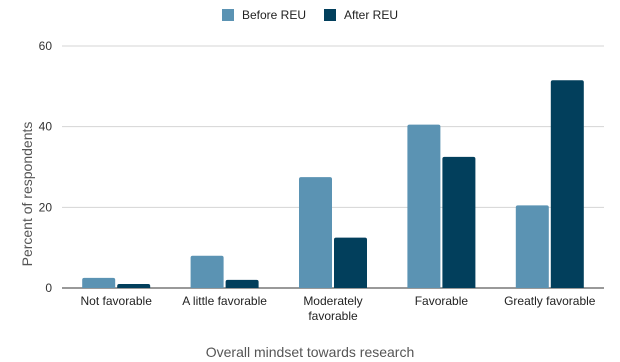  What do you see at coordinates (330, 15) in the screenshot?
I see `legend-swatch-after` at bounding box center [330, 15].